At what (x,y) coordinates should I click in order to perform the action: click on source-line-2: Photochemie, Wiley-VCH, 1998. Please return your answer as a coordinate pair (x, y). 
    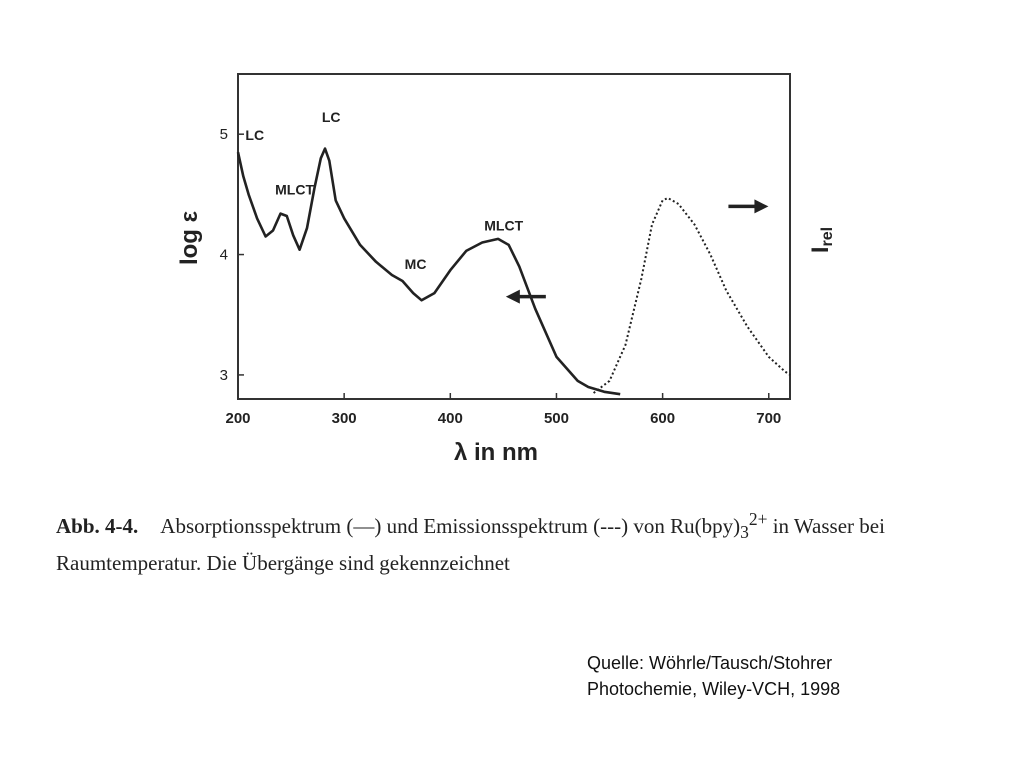
    Looking at the image, I should click on (714, 689).